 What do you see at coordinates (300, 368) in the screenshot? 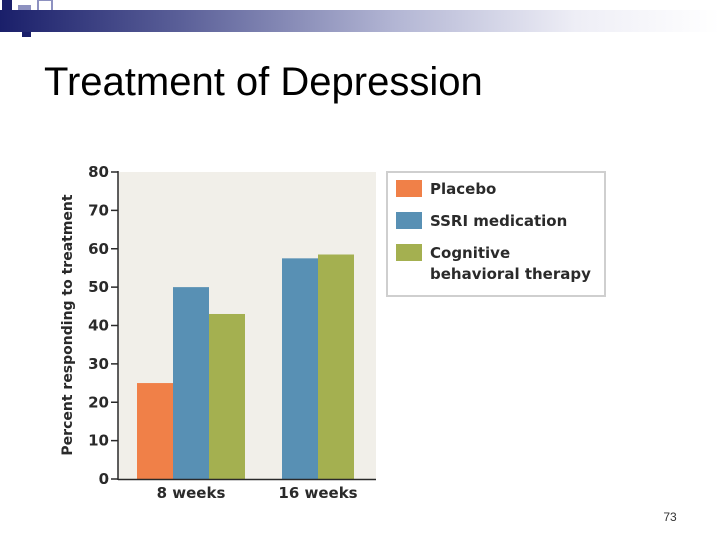
I see `bar-ssri-medication-16-weeks` at bounding box center [300, 368].